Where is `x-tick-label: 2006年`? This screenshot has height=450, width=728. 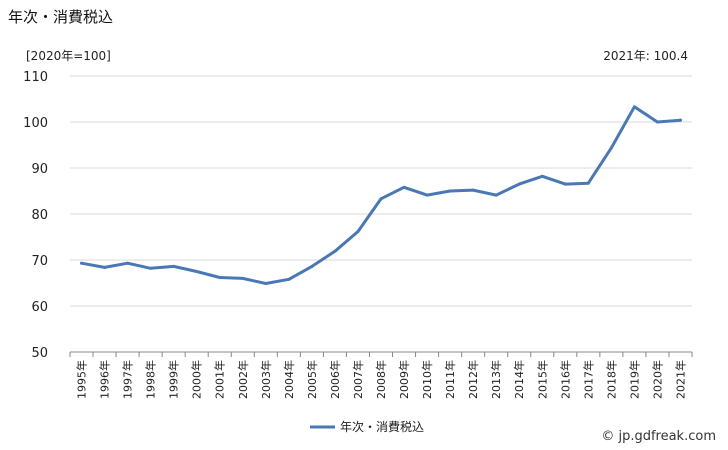
x-tick-label: 2006年 is located at coordinates (335, 379).